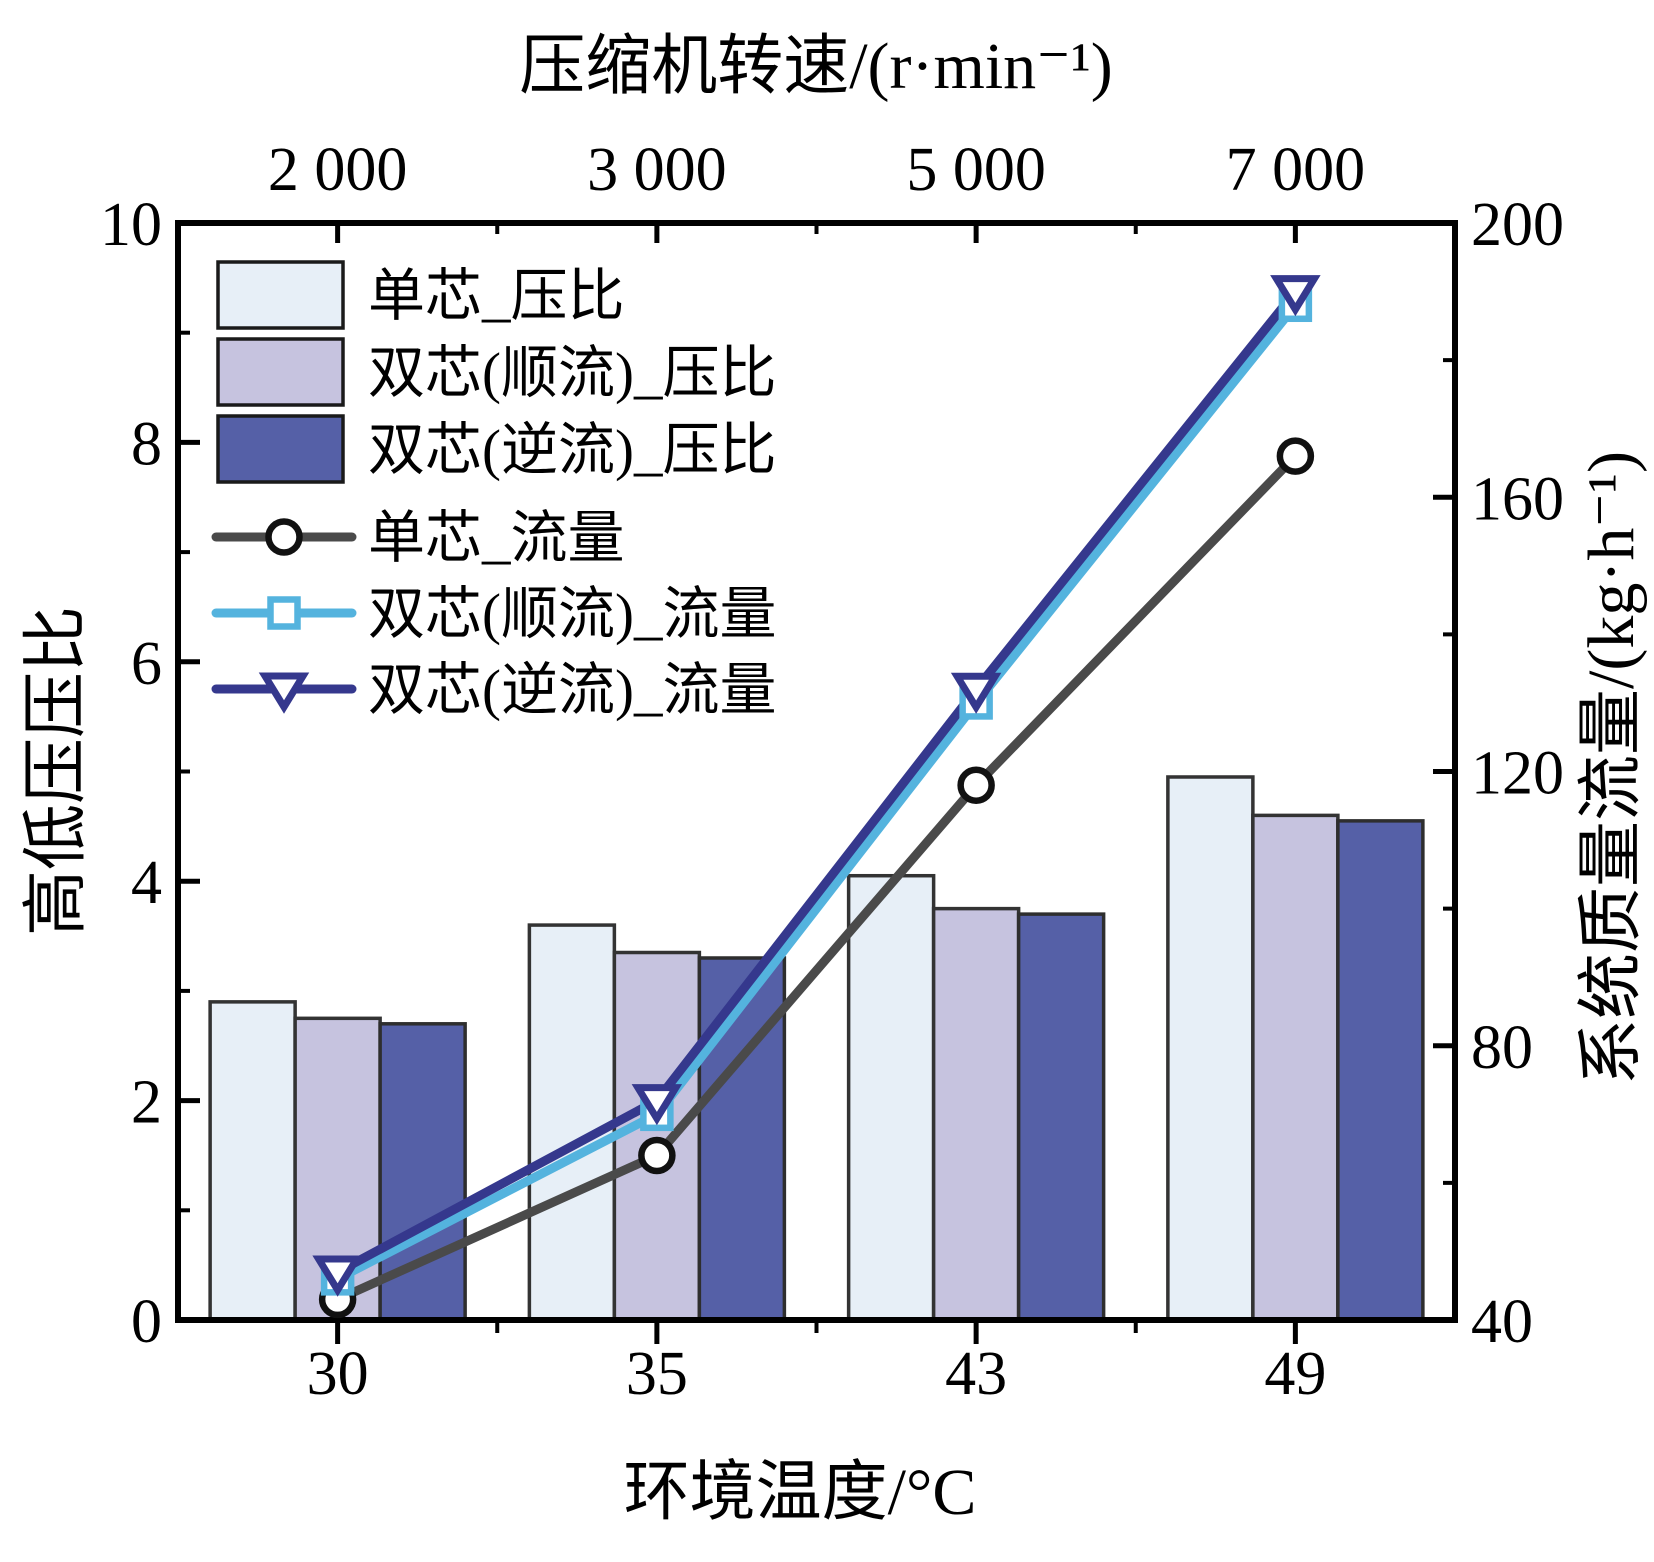 This screenshot has height=1562, width=1654. What do you see at coordinates (56, 771) in the screenshot?
I see `left-axis-title: 高低压压比` at bounding box center [56, 771].